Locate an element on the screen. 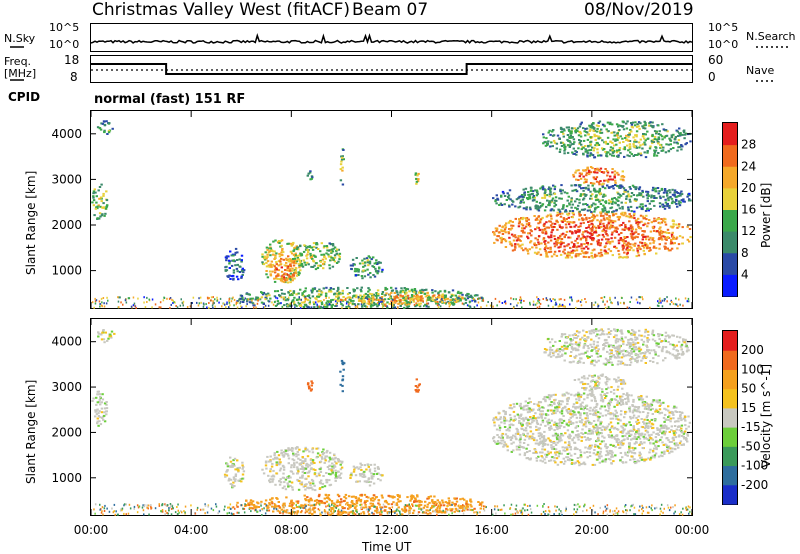 The image size is (800, 554). freq-series-line is located at coordinates (391, 69).